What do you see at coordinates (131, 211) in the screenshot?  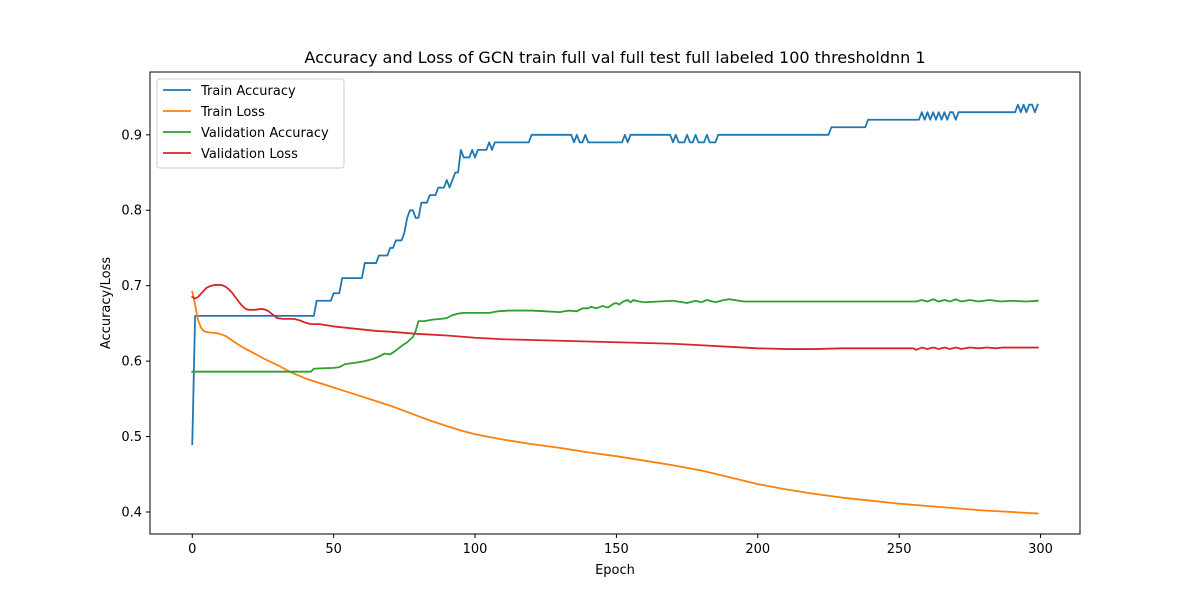 I see `y-tick-label: 0.8` at bounding box center [131, 211].